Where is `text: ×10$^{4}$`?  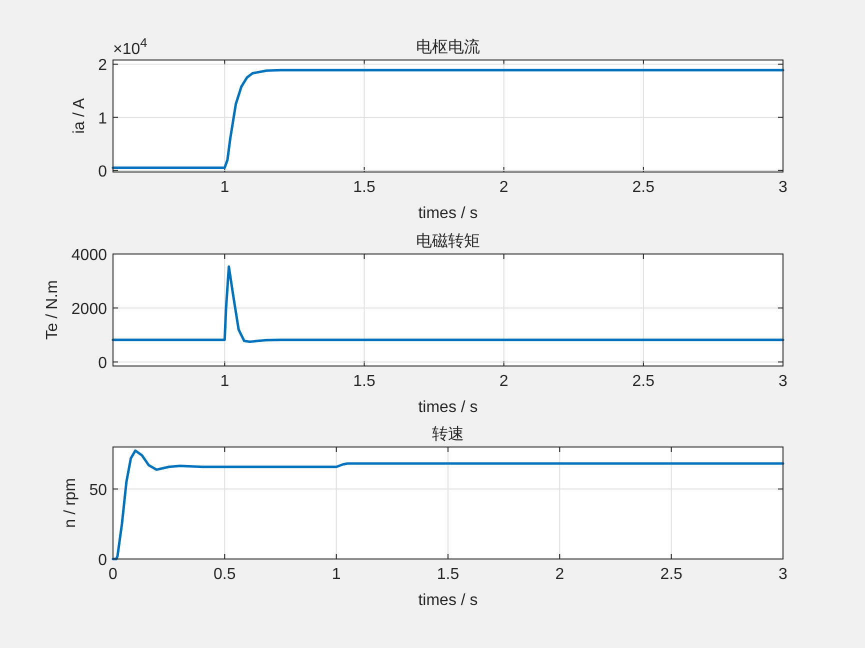 text: ×10$^{4}$ is located at coordinates (130, 46).